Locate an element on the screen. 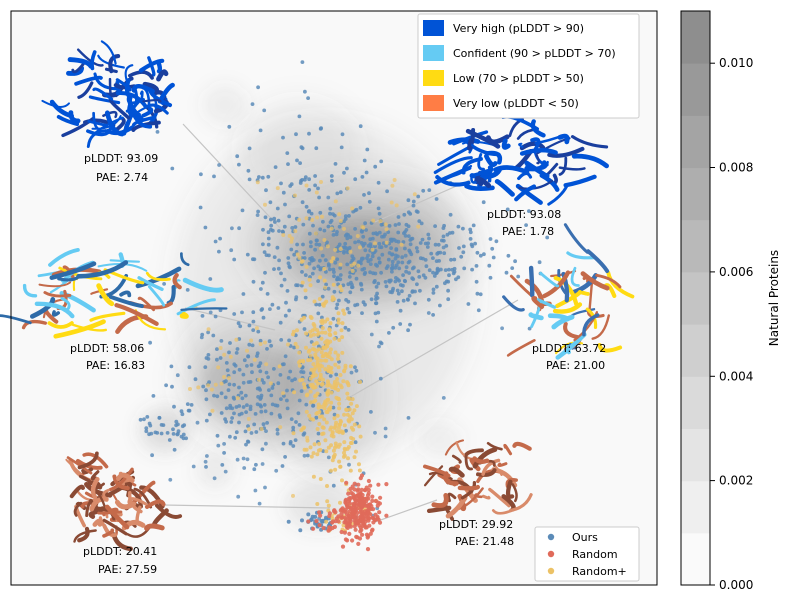 The width and height of the screenshot is (793, 608). annotation-pae-3: PAE: 16.83 is located at coordinates (115, 365).